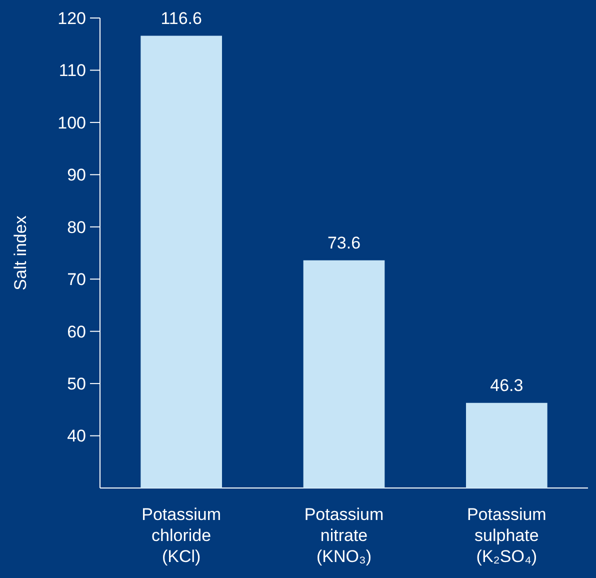 This screenshot has height=578, width=596. What do you see at coordinates (182, 535) in the screenshot?
I see `x-tick-label: Potassium chloride (KCl)` at bounding box center [182, 535].